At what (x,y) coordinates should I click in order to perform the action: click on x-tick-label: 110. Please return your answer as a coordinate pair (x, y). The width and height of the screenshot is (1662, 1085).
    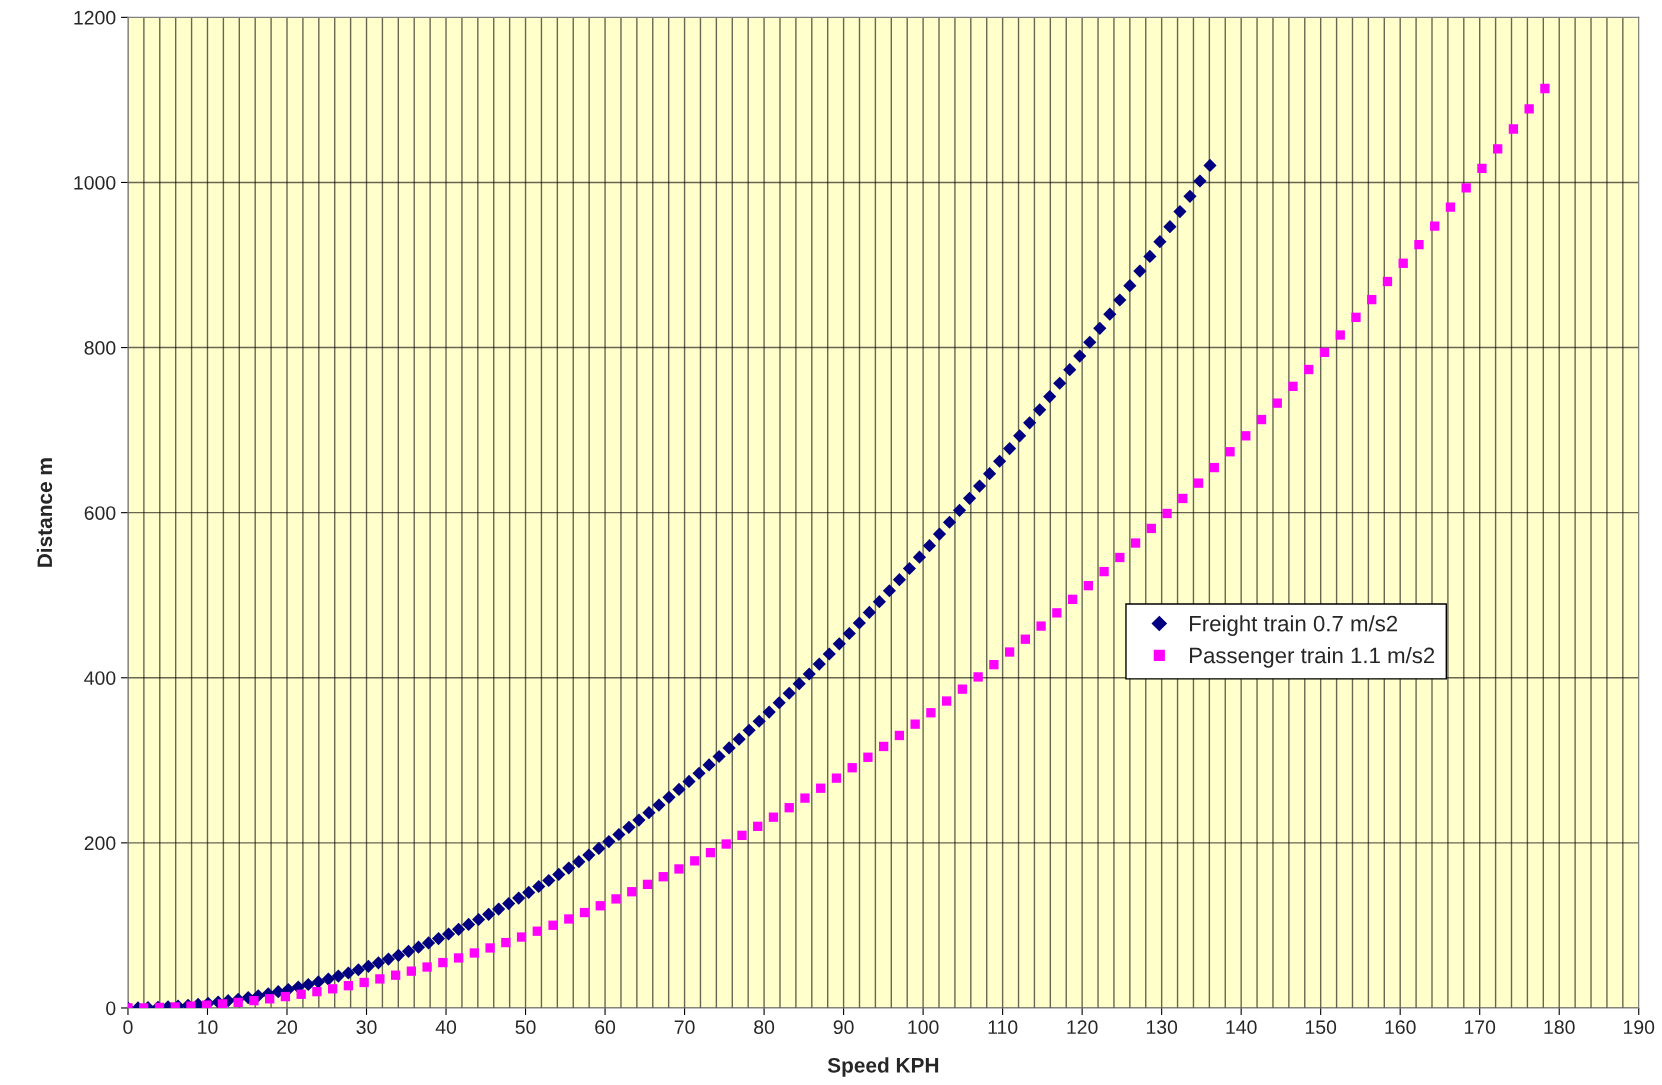
    Looking at the image, I should click on (1003, 1027).